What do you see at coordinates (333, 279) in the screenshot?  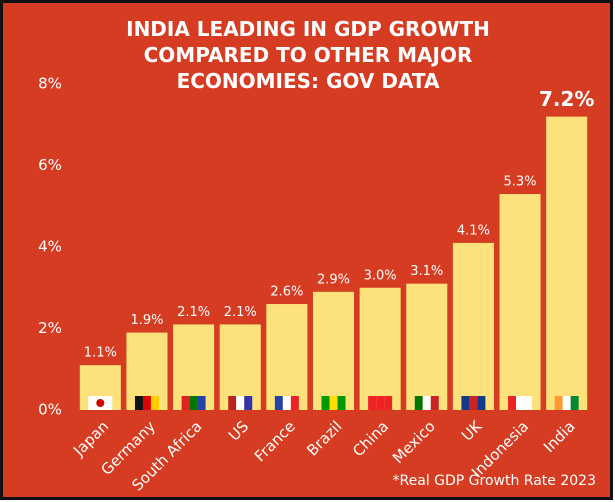 I see `value-label: 2.9%` at bounding box center [333, 279].